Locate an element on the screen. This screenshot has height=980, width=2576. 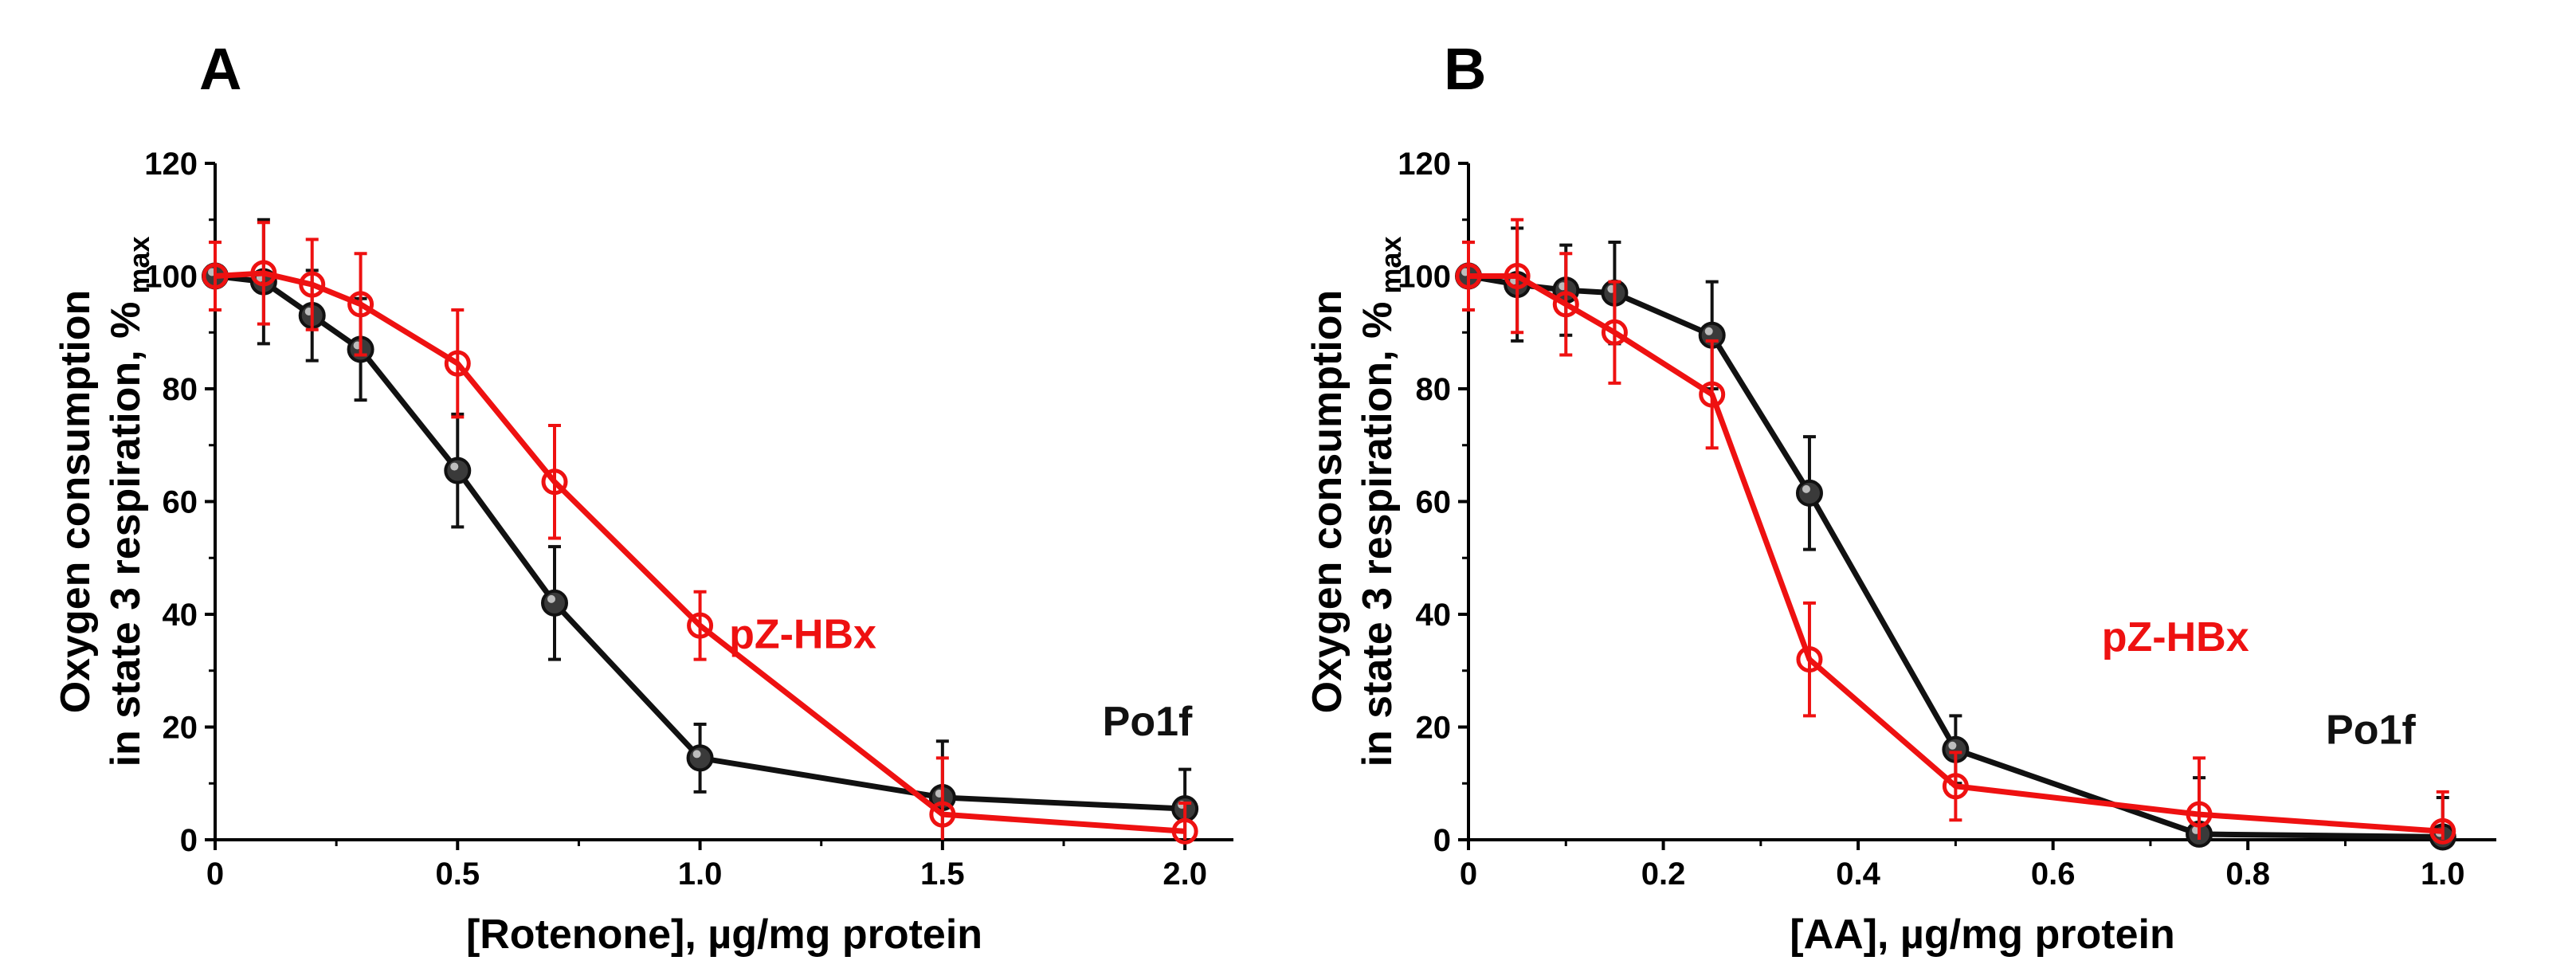
x-tick-label: 2.0 is located at coordinates (1185, 874).